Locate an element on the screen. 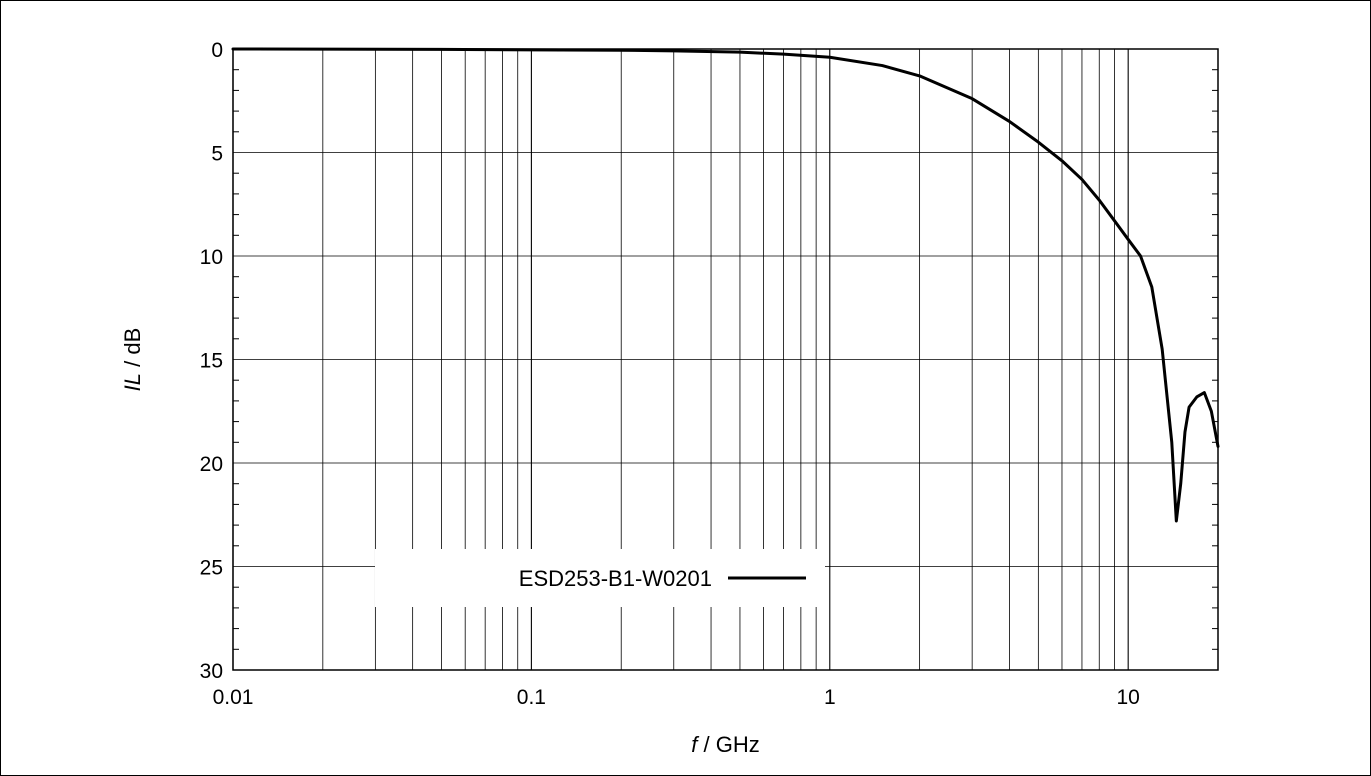  x-tick-label: 0.1 is located at coordinates (531, 697).